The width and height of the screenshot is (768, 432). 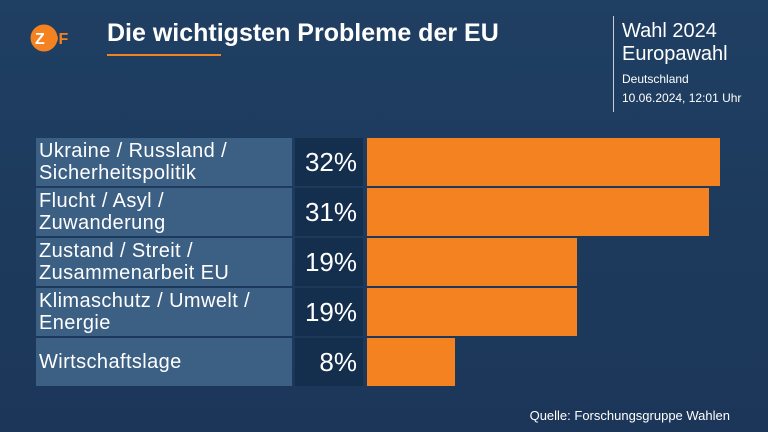 I want to click on data-label: 8%, so click(x=329, y=362).